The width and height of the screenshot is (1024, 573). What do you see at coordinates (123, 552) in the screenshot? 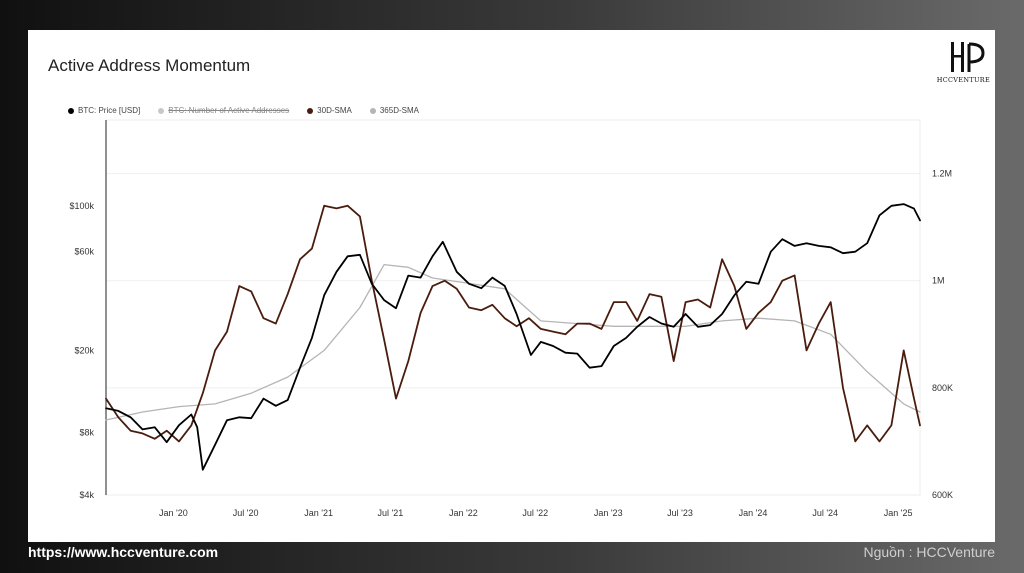
I see `footer-url: https://www.hccventure.com` at bounding box center [123, 552].